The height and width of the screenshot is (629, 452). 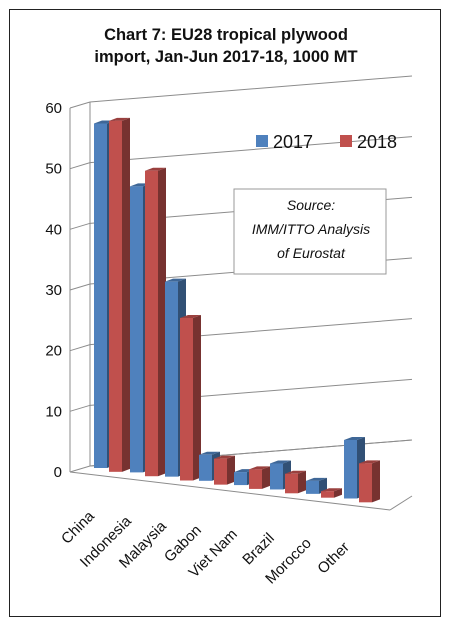 I want to click on y-tick-label: 30, so click(x=53, y=290).